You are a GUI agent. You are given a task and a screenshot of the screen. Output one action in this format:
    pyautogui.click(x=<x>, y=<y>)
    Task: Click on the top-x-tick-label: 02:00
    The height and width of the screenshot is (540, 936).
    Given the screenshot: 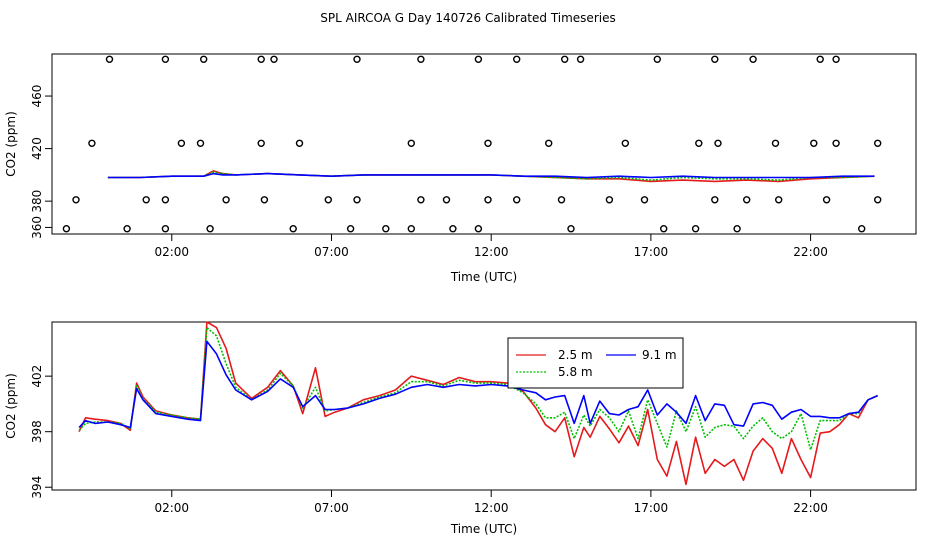 What is the action you would take?
    pyautogui.click(x=171, y=252)
    